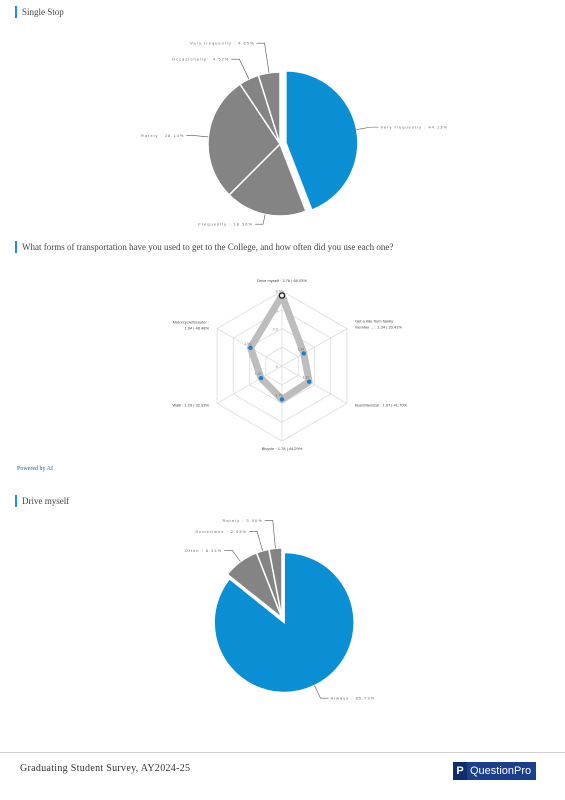 Image resolution: width=565 pixels, height=800 pixels. What do you see at coordinates (222, 43) in the screenshot?
I see `pie-slice-label: Very frequently : 4.85%` at bounding box center [222, 43].